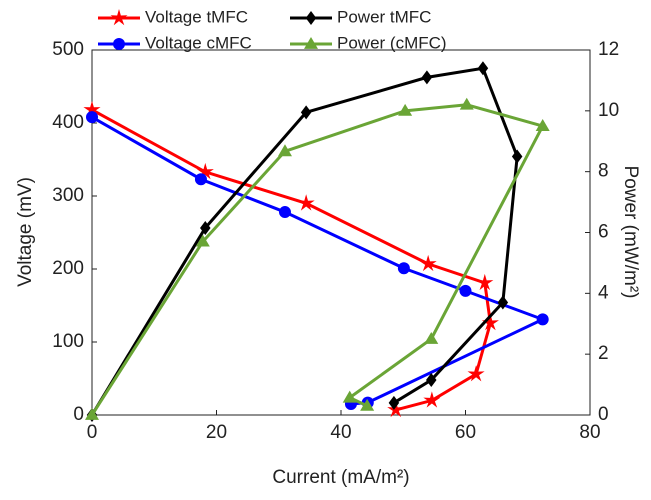 The image size is (651, 500). What do you see at coordinates (603, 353) in the screenshot?
I see `y2-tick-label: 2` at bounding box center [603, 353].